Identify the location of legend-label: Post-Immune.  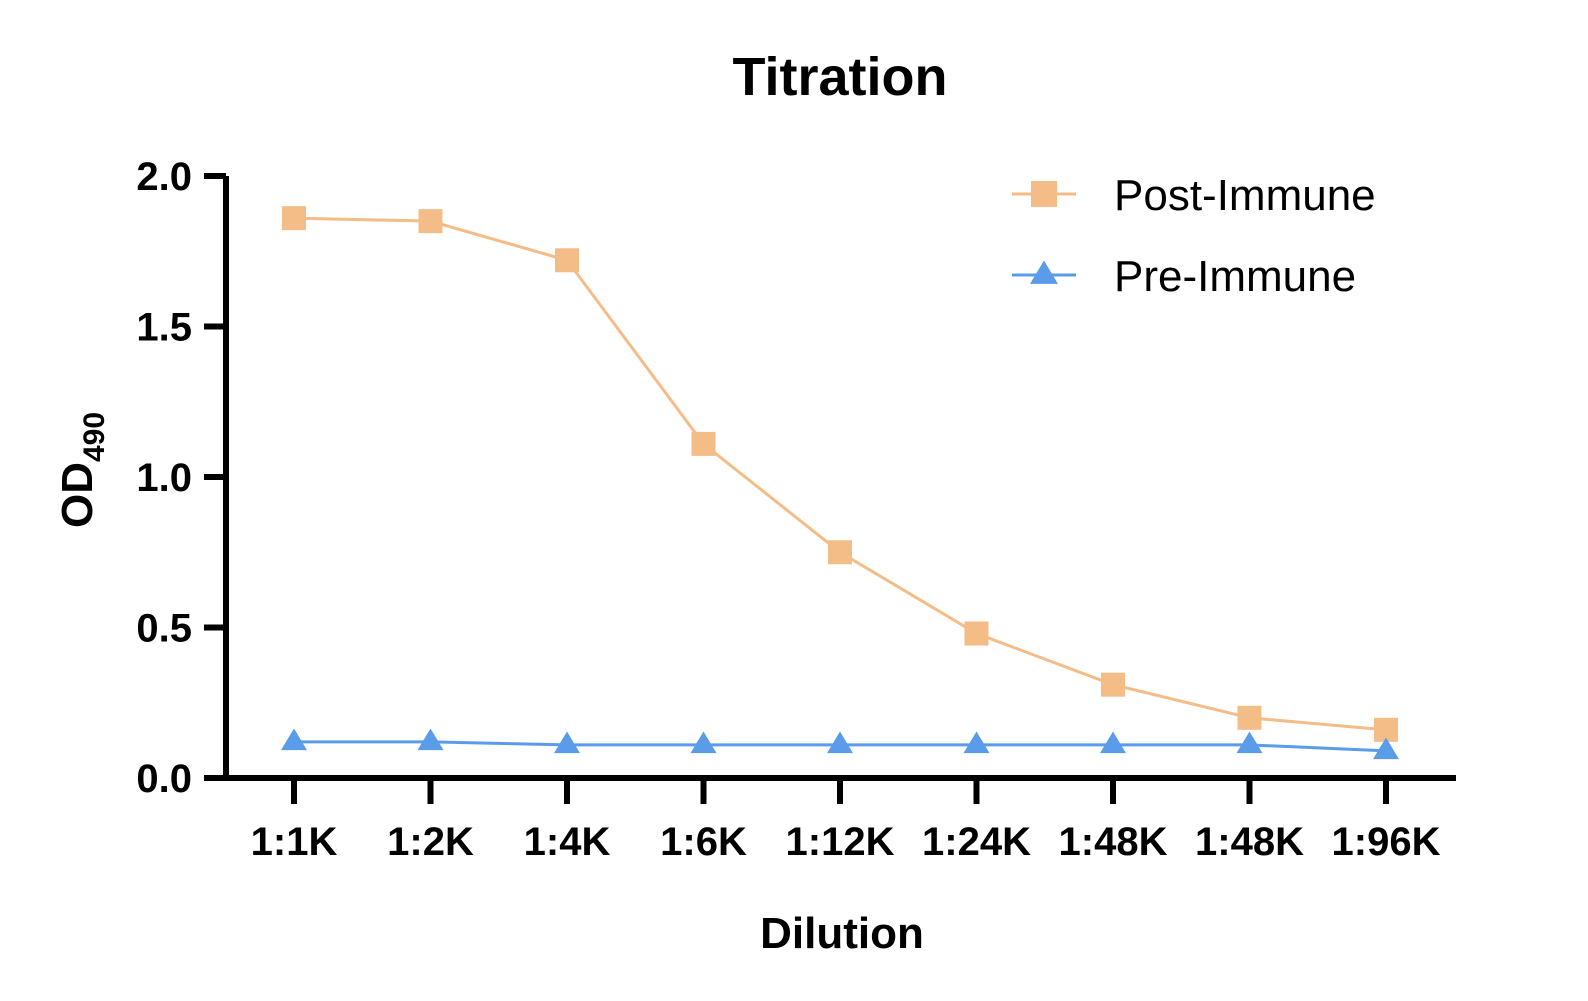
(1245, 195).